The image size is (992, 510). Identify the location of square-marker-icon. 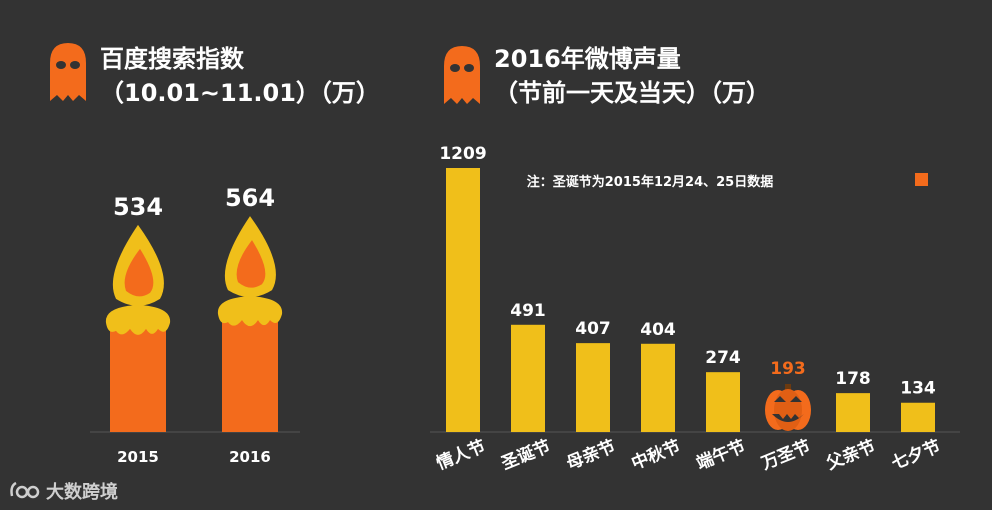
(921, 179).